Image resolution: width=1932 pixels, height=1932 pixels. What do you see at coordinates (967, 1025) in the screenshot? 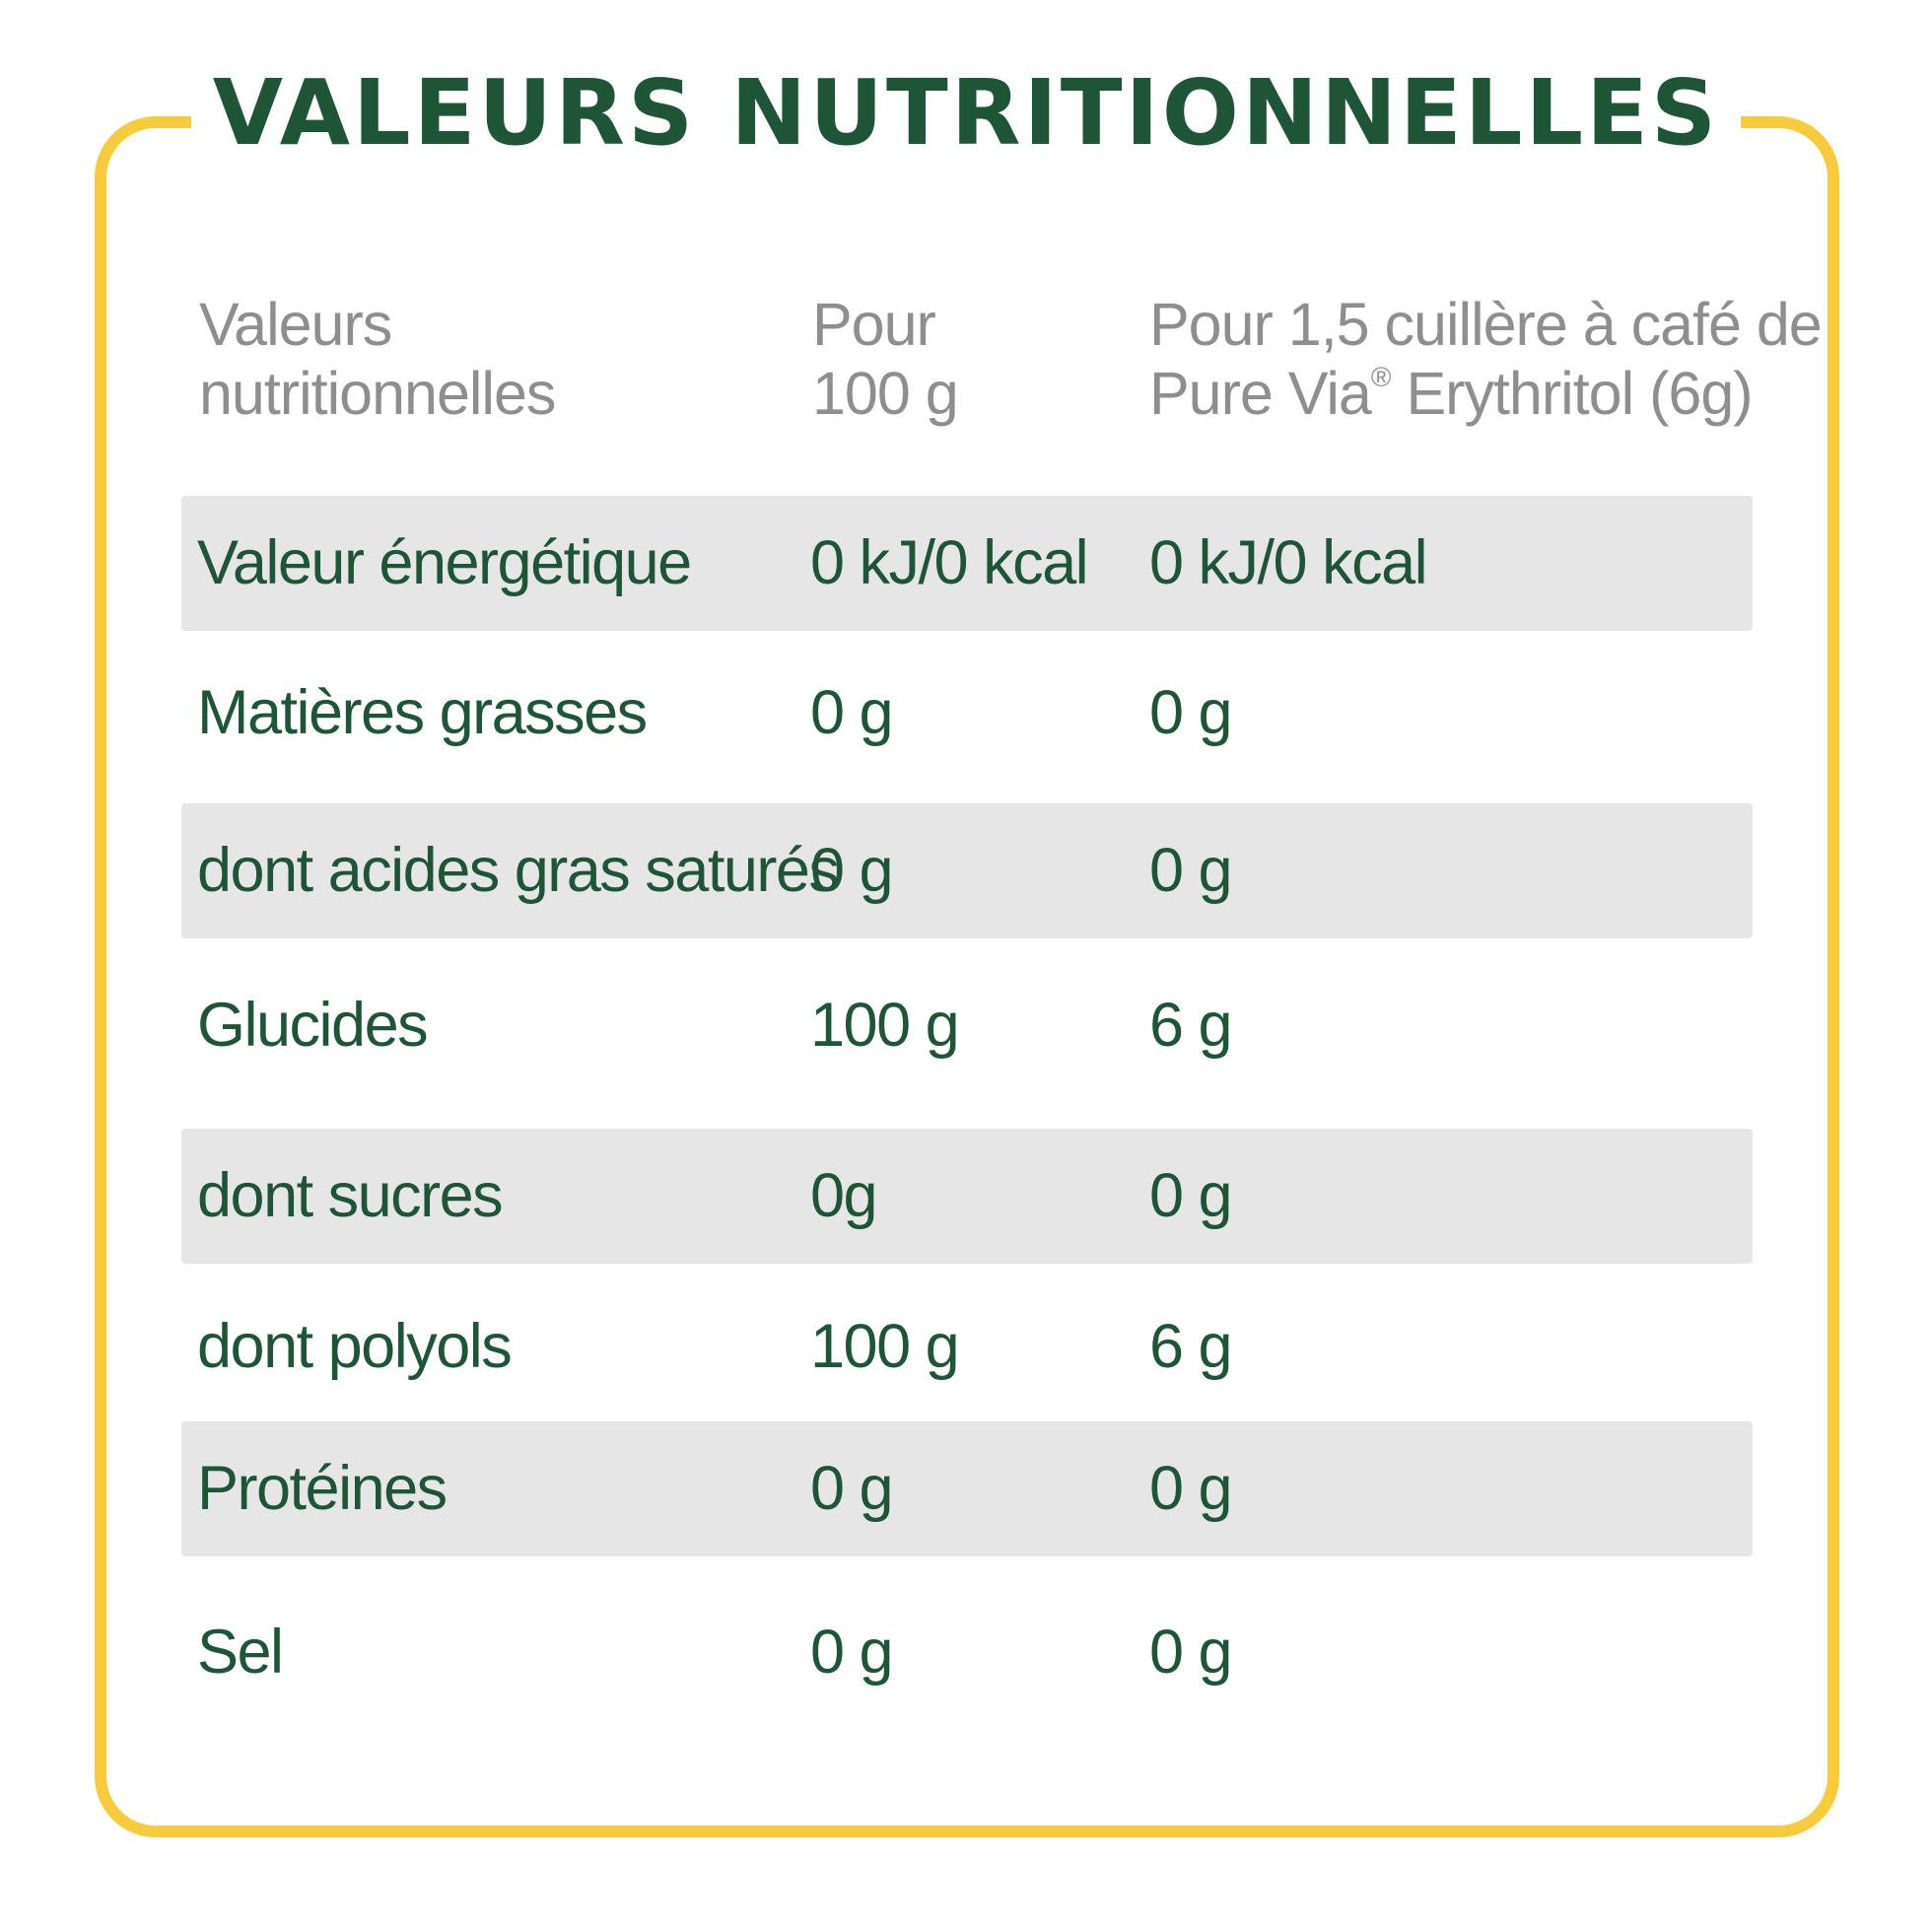
I see `table-row: Glucides 100 g 6 g` at bounding box center [967, 1025].